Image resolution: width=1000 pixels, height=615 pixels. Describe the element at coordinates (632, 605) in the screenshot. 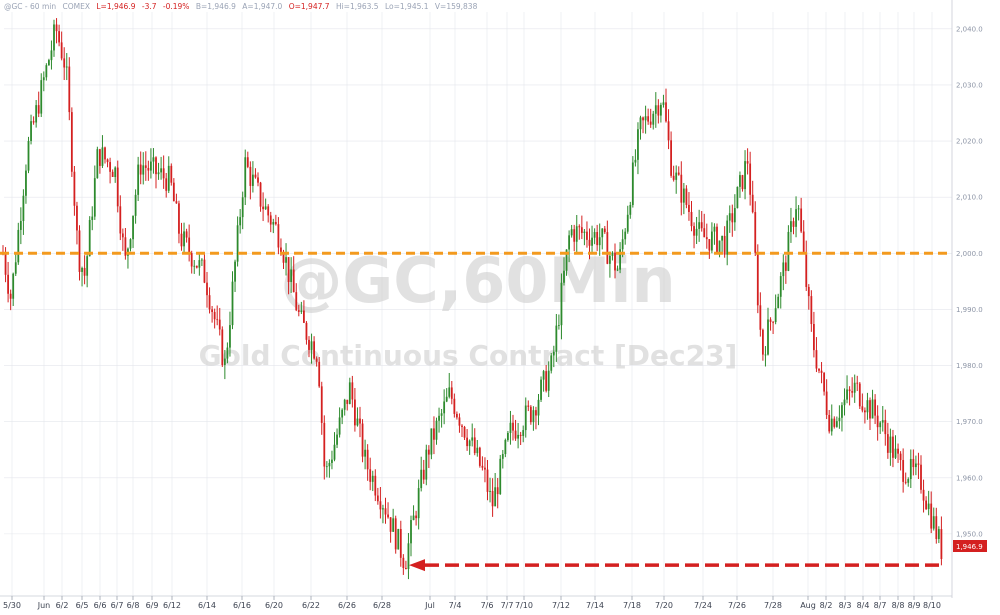

I see `x-tick-label: 7/18` at that location.